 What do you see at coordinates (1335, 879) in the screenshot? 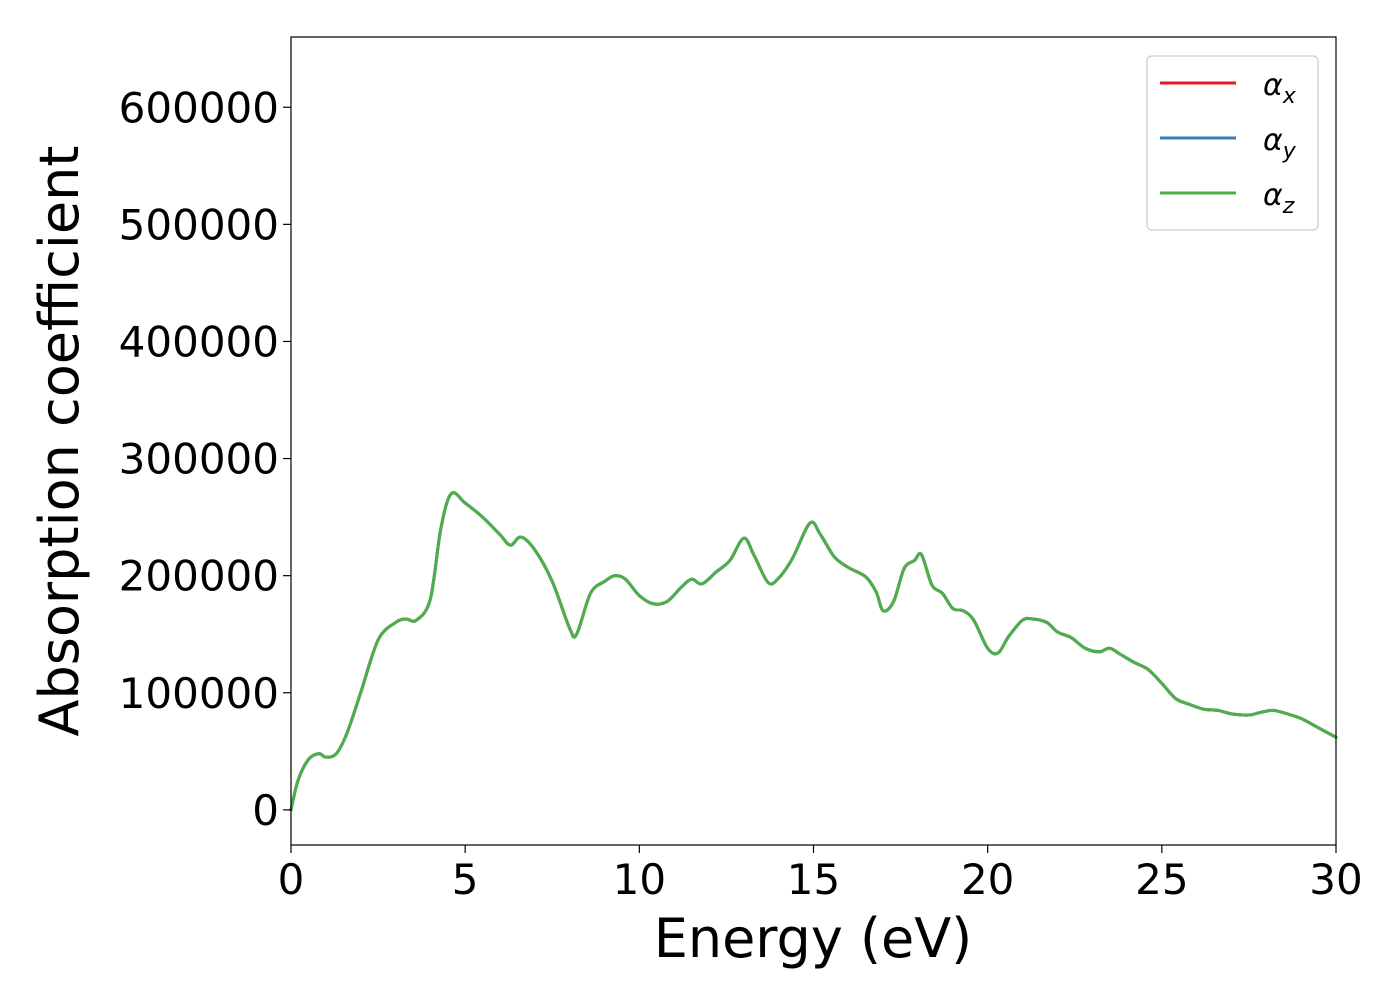
I see `x-tick-label: 30` at bounding box center [1335, 879].